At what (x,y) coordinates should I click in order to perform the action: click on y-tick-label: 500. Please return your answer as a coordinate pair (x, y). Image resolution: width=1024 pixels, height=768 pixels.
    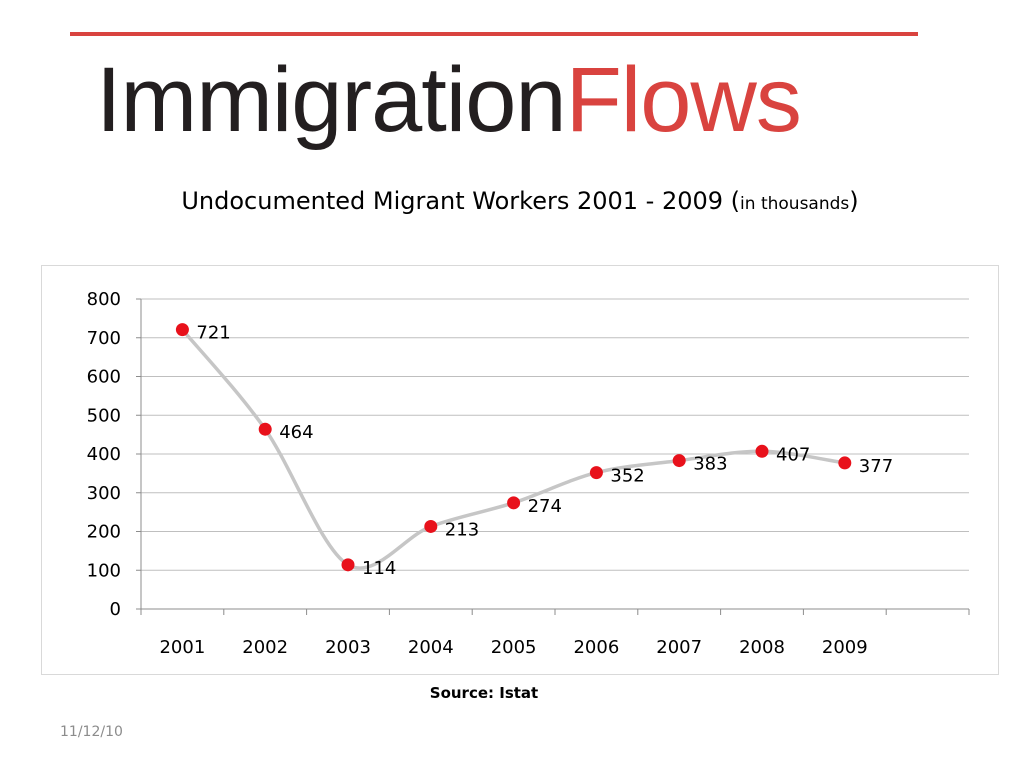
    Looking at the image, I should click on (104, 415).